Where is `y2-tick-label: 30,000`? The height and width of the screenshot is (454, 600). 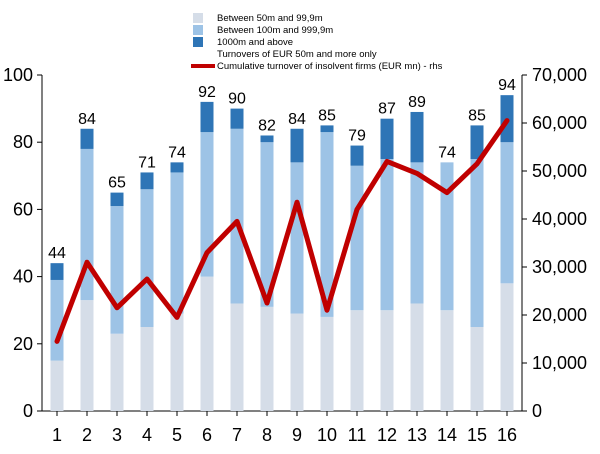 y2-tick-label: 30,000 is located at coordinates (559, 267).